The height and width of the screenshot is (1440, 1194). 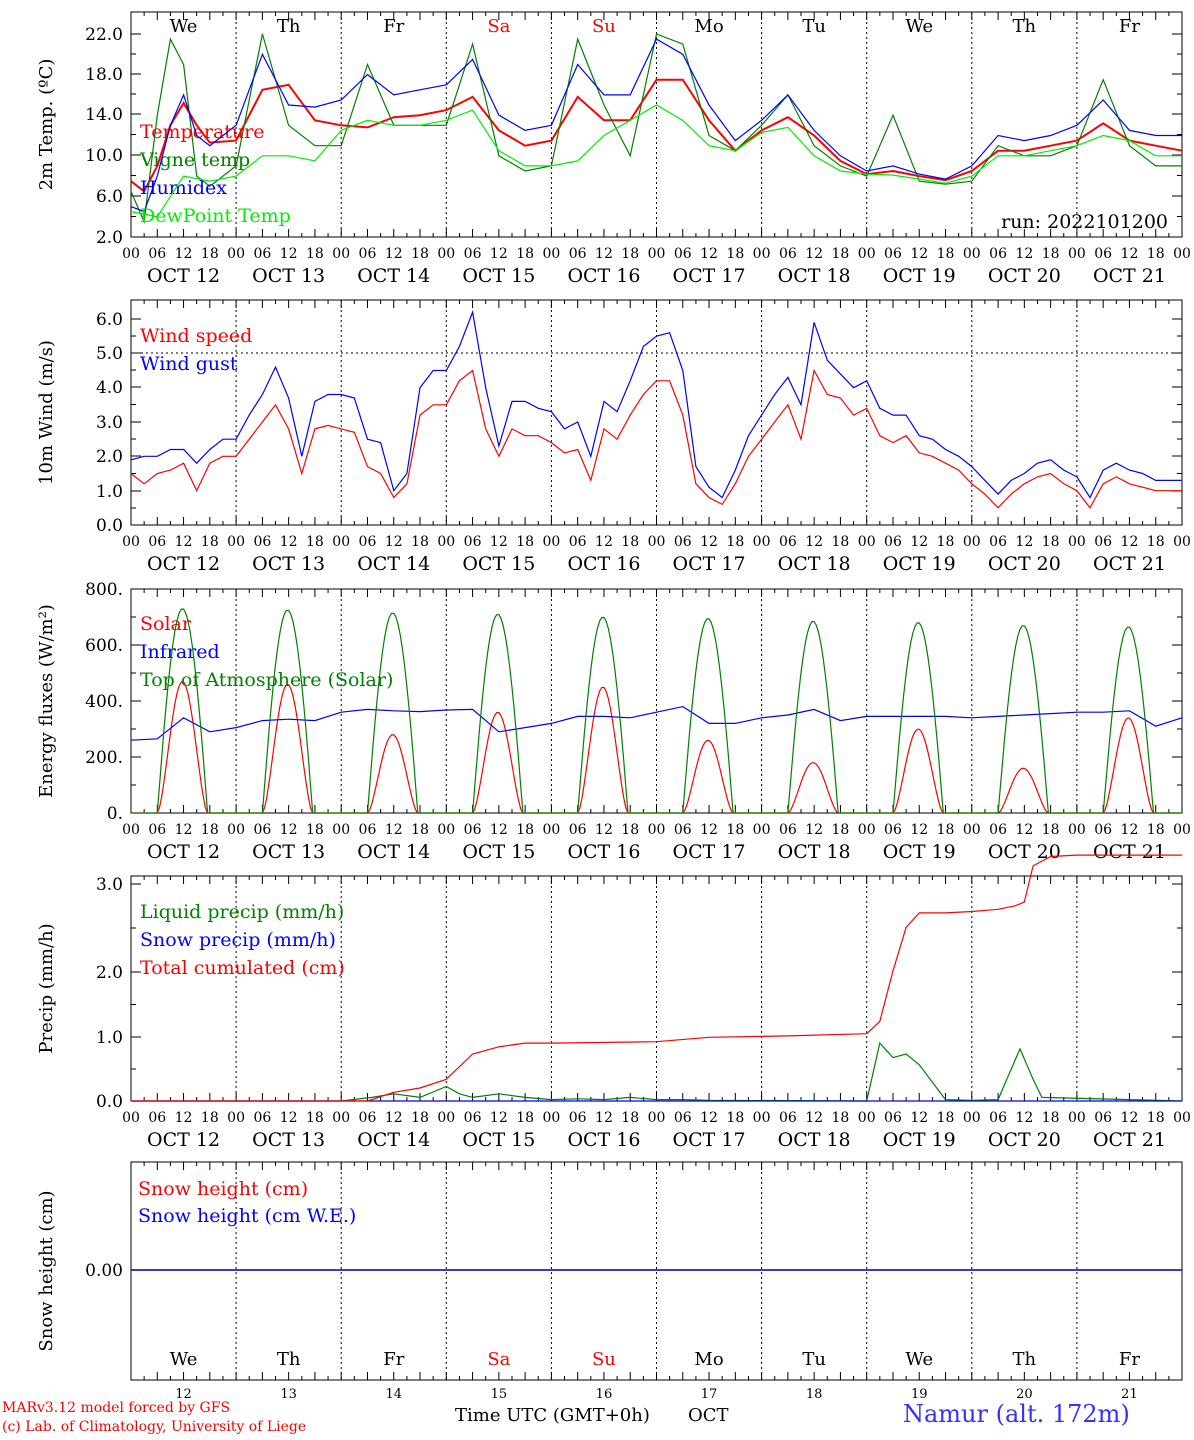 What do you see at coordinates (166, 624) in the screenshot?
I see `legend-entry: Solar` at bounding box center [166, 624].